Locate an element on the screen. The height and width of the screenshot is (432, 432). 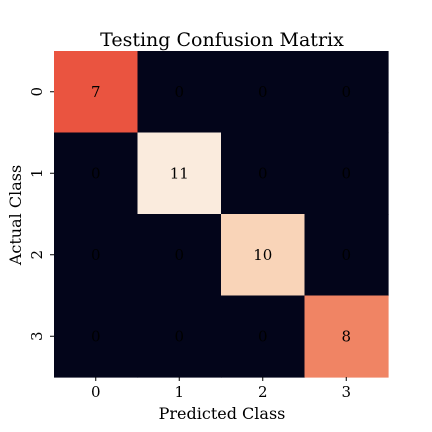
y-axis-ticks: 0 1 2 3 is located at coordinates (41, 214).